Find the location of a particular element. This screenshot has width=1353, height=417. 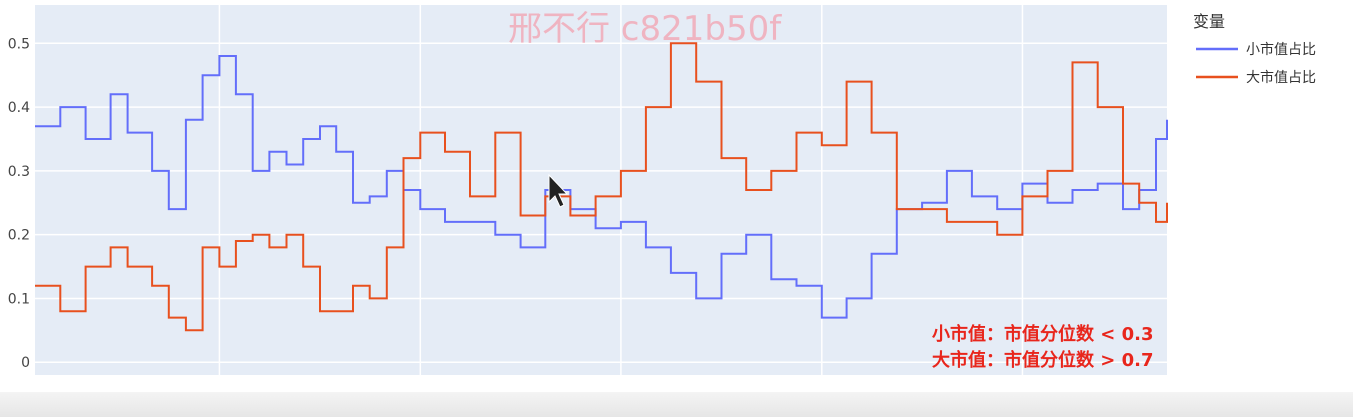

y-axis-ticks: 0 0.1 0.2 0.3 0.4 0.5 is located at coordinates (19, 203).